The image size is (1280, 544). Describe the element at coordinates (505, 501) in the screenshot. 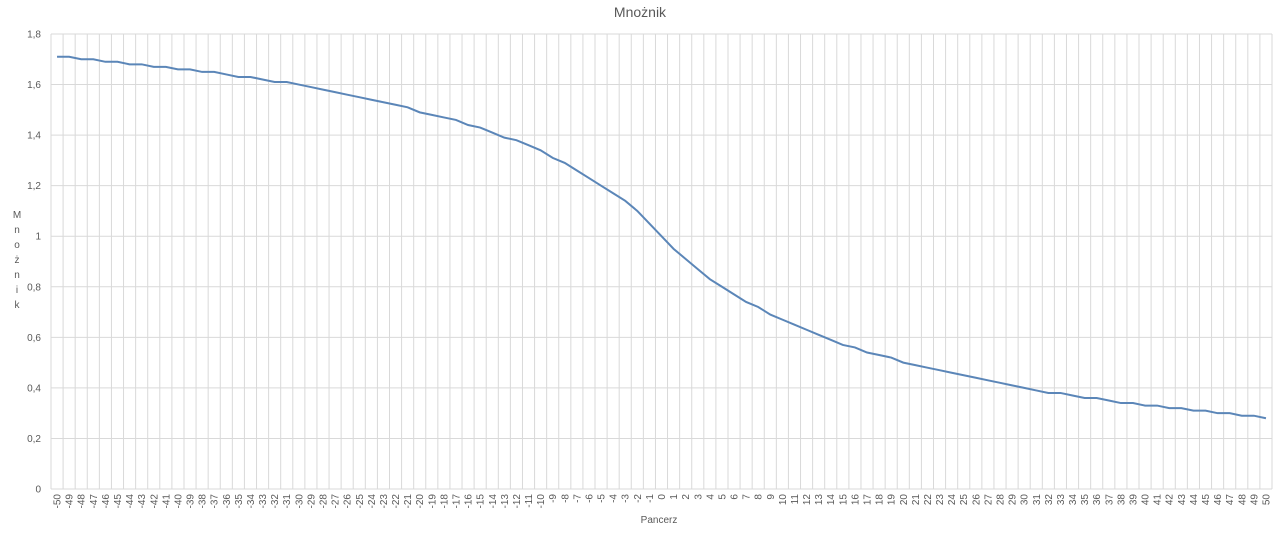

I see `x-tick-label: -13` at that location.